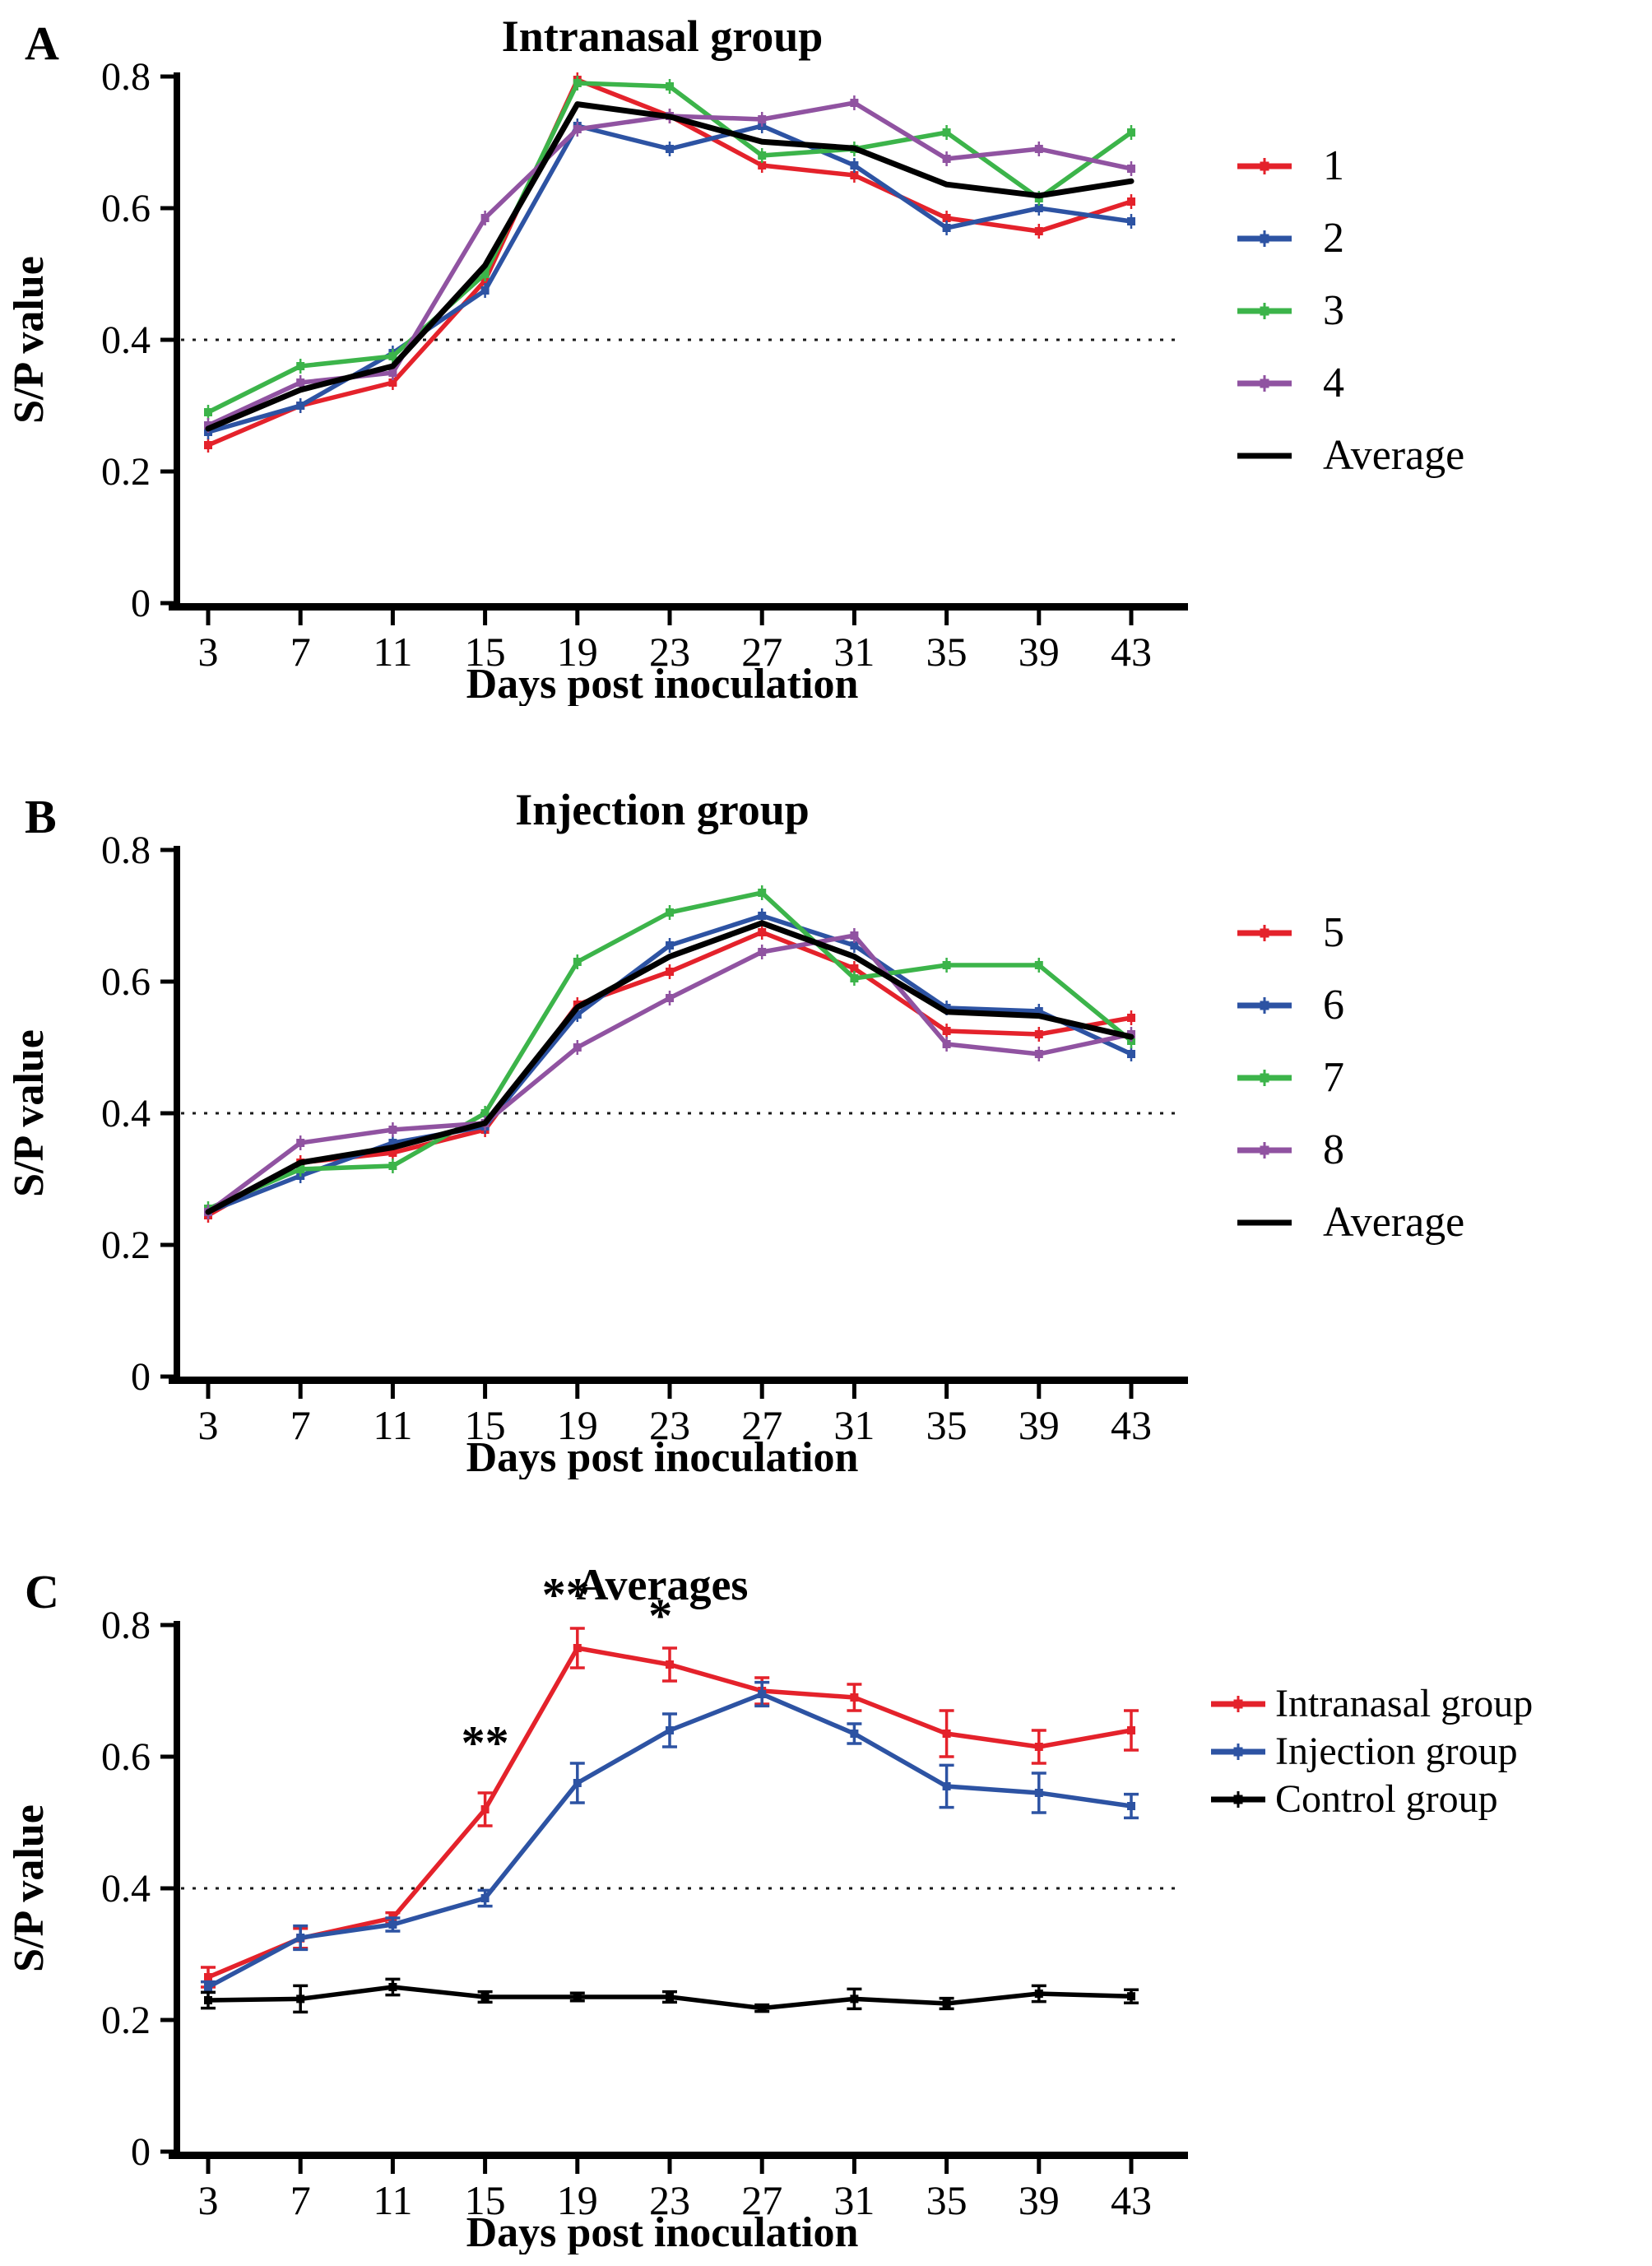  I want to click on series-line-Average, so click(670, 1067).